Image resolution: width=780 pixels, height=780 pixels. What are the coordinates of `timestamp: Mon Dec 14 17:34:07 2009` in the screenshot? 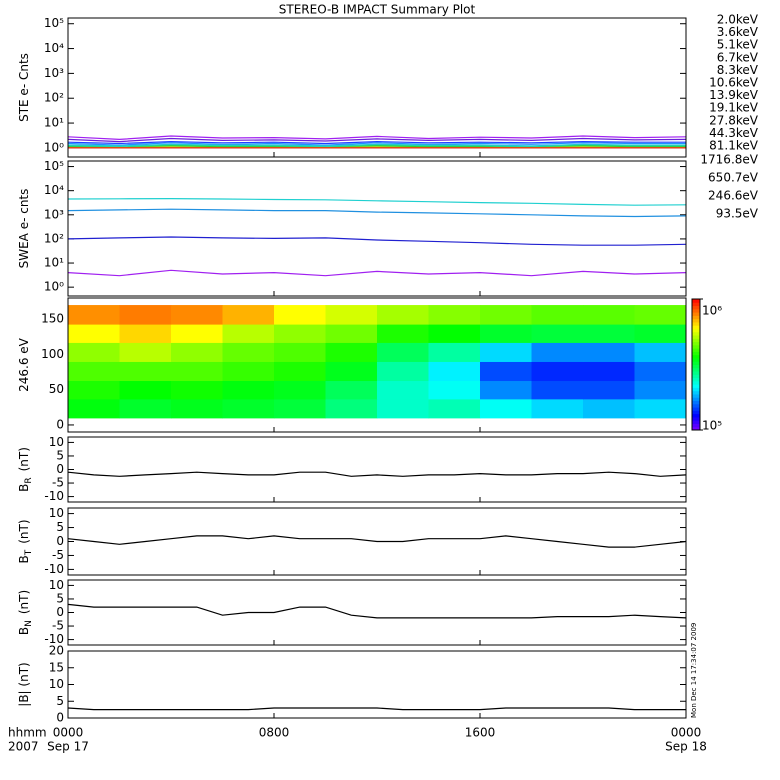 It's located at (694, 670).